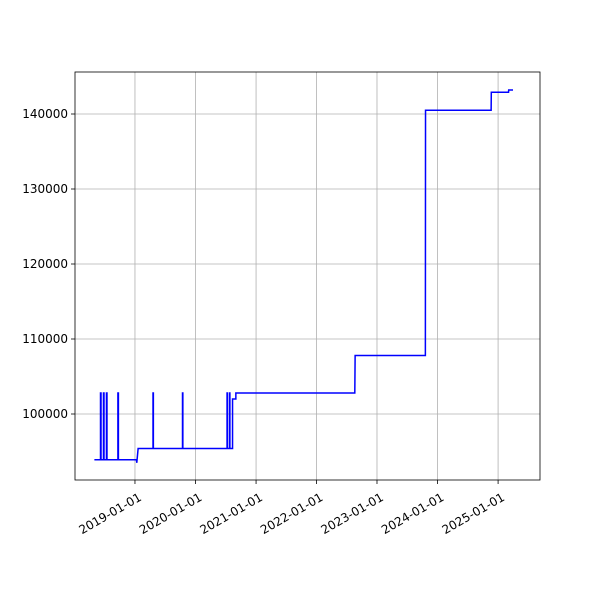 The height and width of the screenshot is (600, 600). I want to click on x-tick-label: 2020-01-01, so click(170, 513).